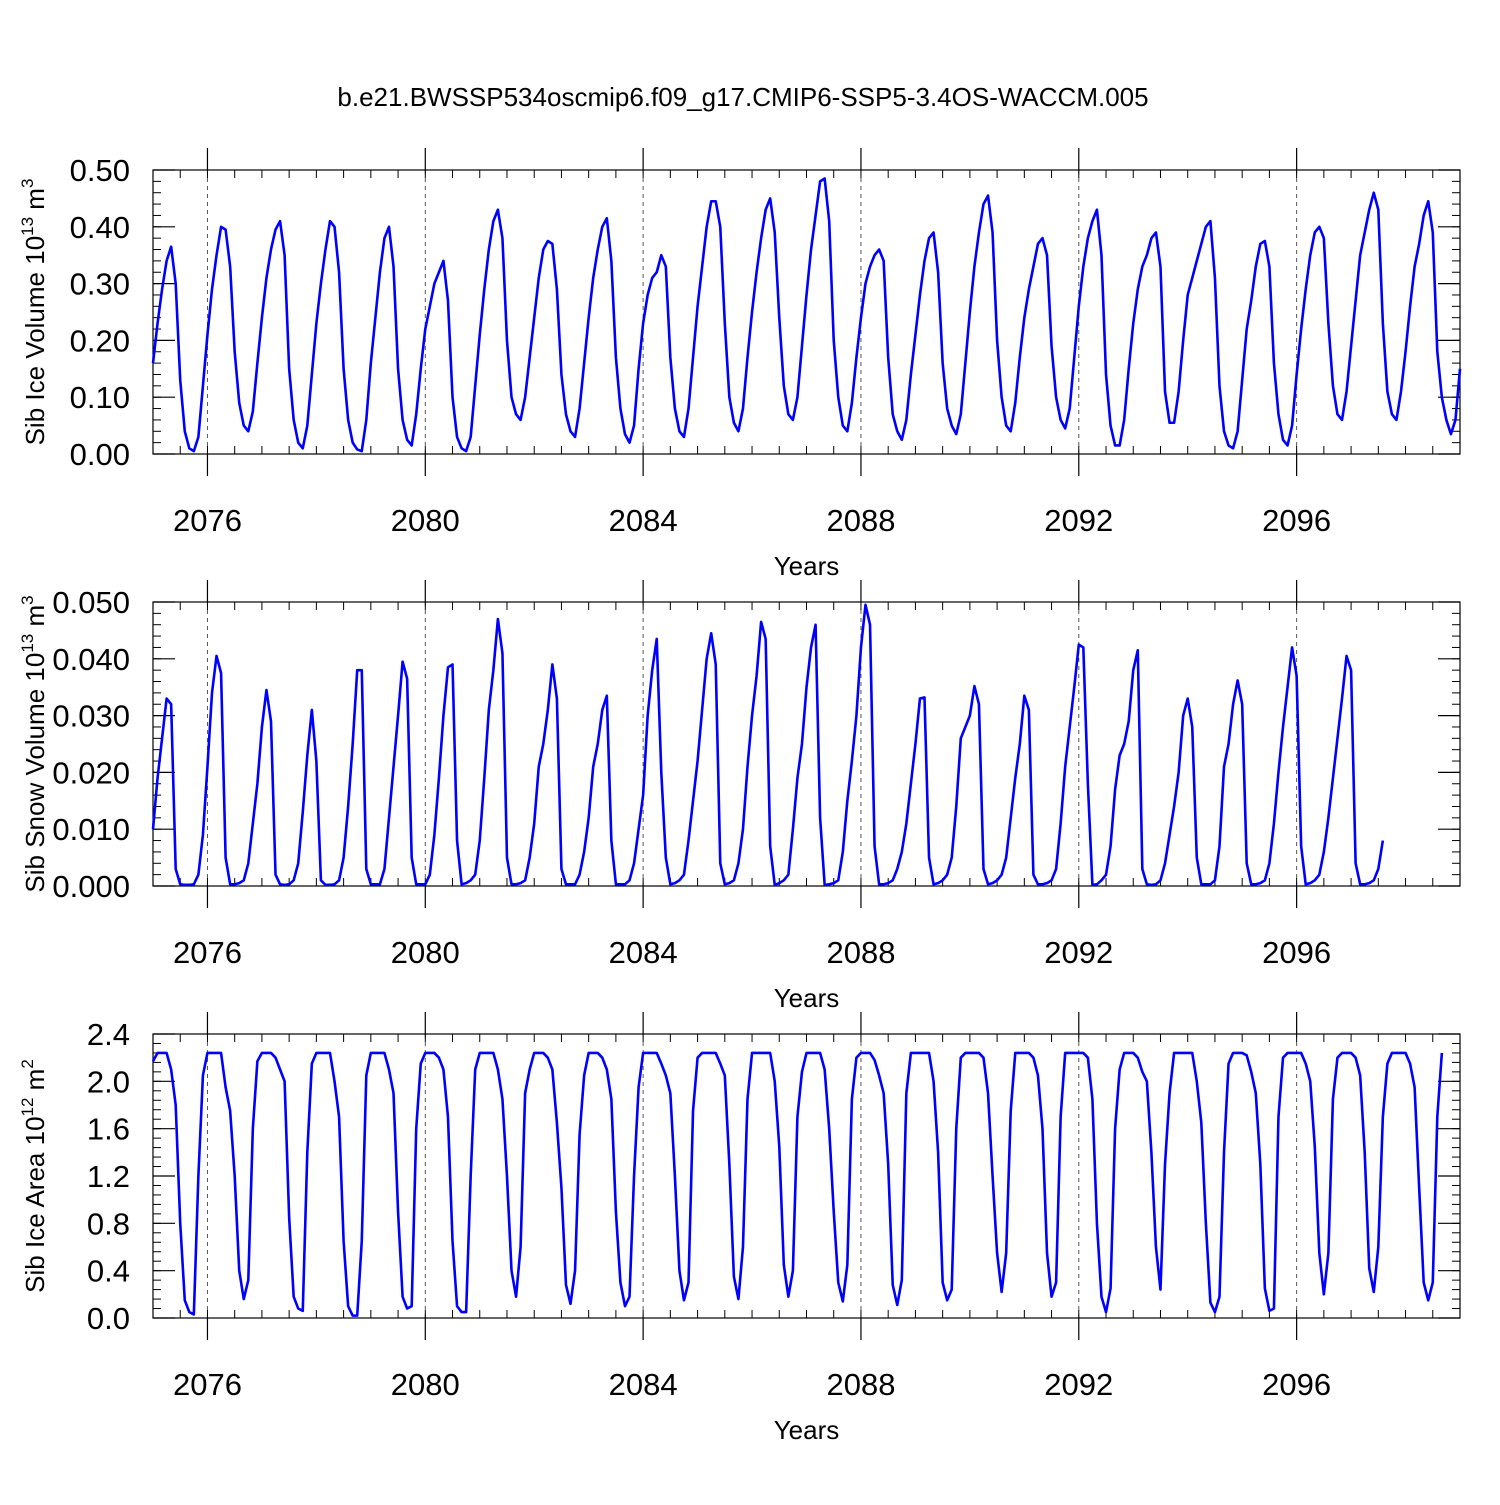 The image size is (1500, 1505). Describe the element at coordinates (35, 341) in the screenshot. I see `y-axis-title-part: Sib Ice Volume 10` at that location.